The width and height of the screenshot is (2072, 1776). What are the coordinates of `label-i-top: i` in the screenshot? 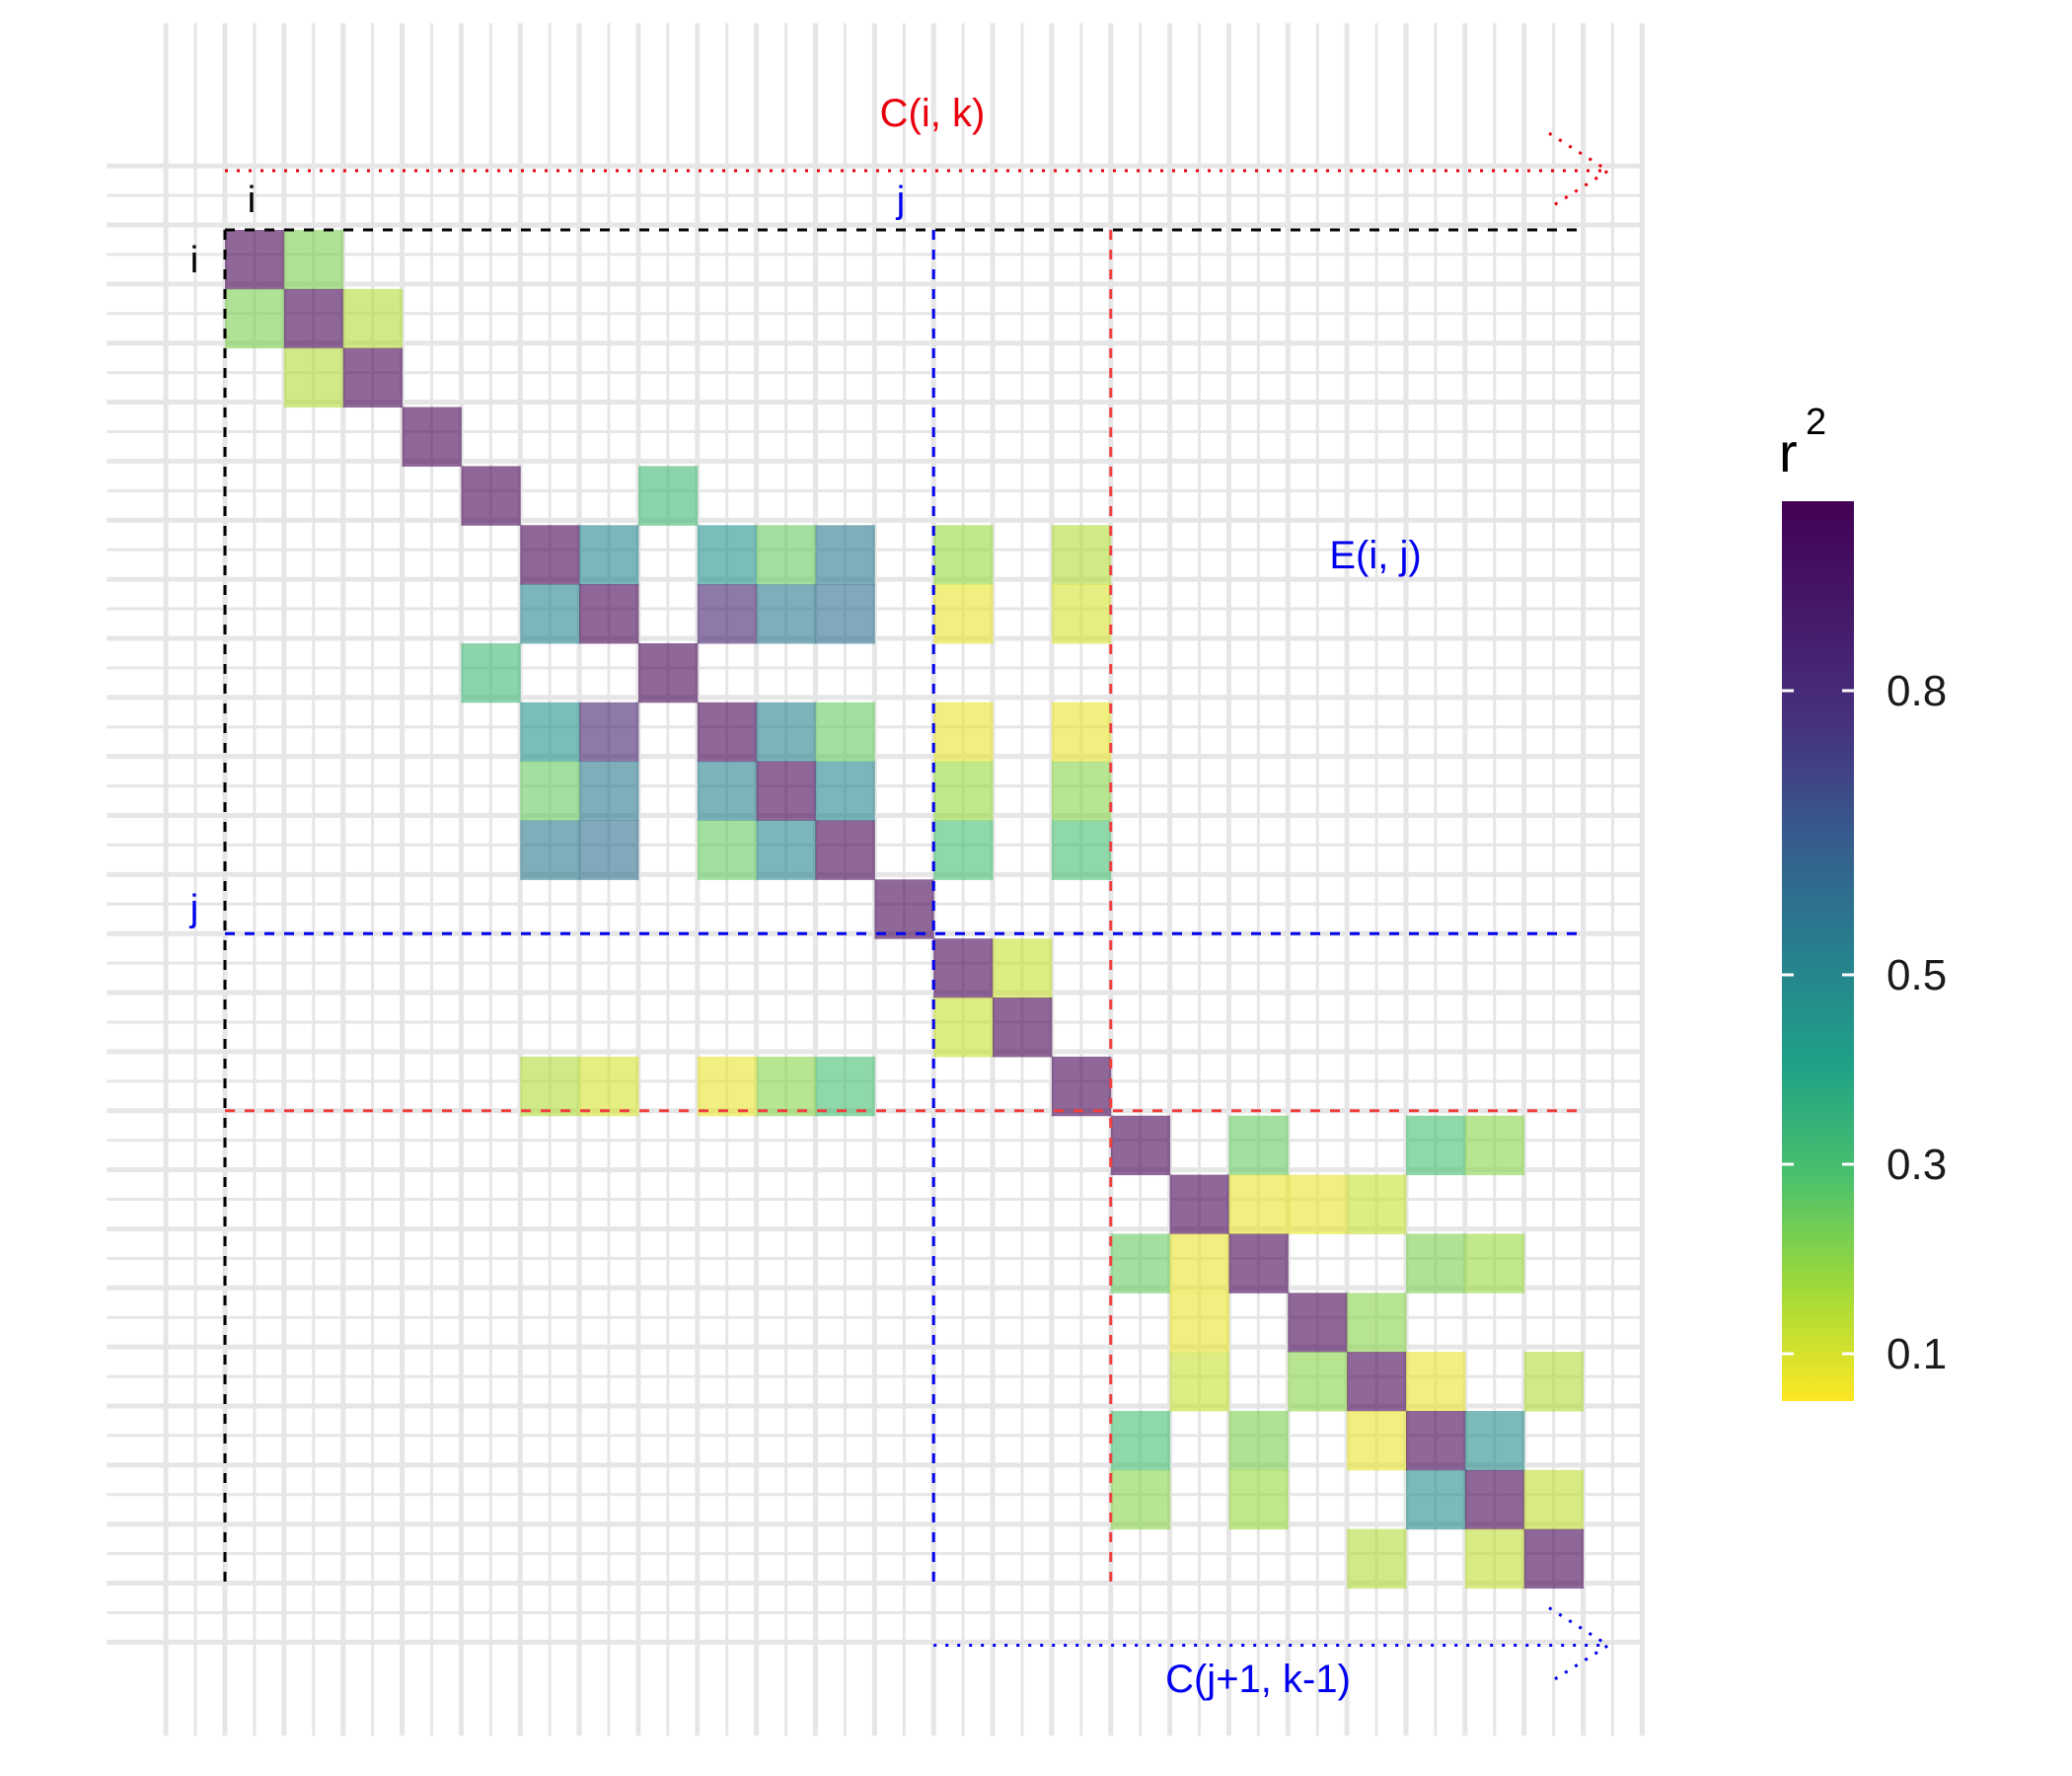 It's located at (252, 201).